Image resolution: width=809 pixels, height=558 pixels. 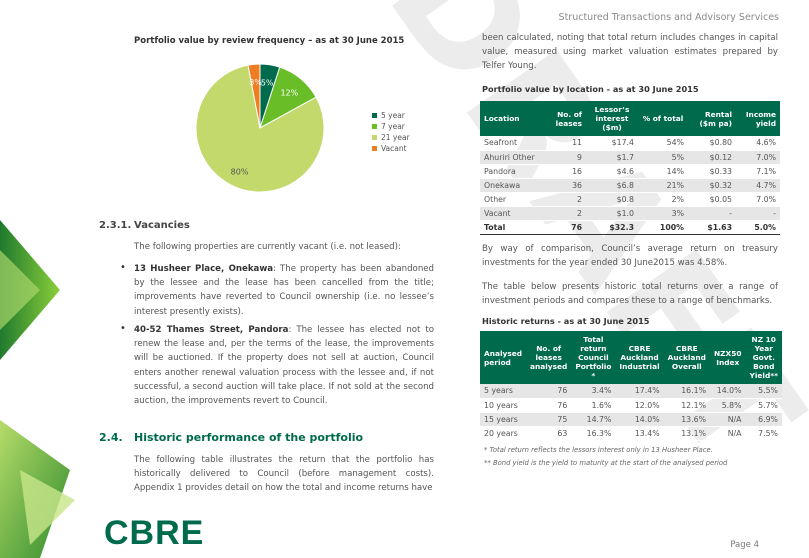 What do you see at coordinates (712, 227) in the screenshot?
I see `table-cell: $1.63` at bounding box center [712, 227].